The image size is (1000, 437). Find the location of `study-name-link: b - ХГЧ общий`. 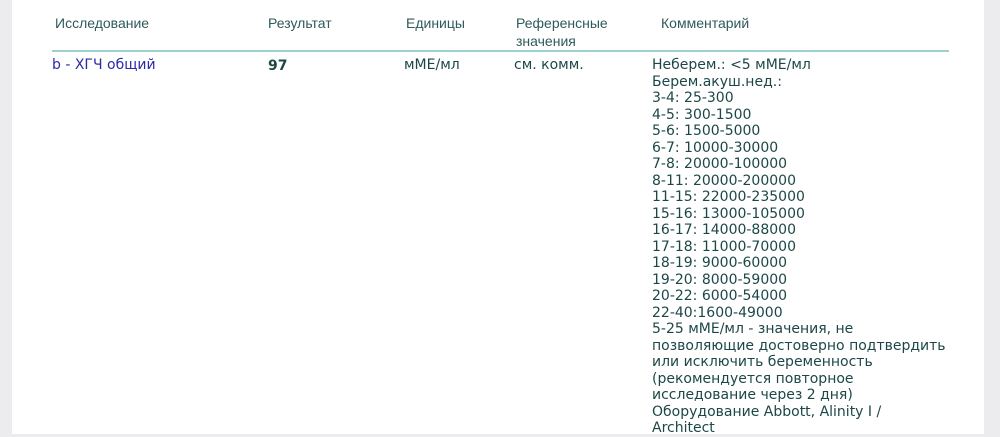

study-name-link: b - ХГЧ общий is located at coordinates (104, 65).